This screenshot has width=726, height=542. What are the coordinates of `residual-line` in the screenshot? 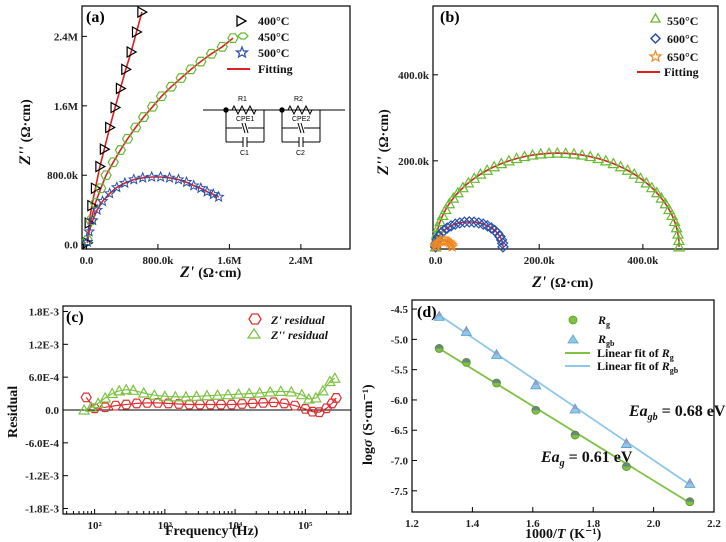 It's located at (209, 394).